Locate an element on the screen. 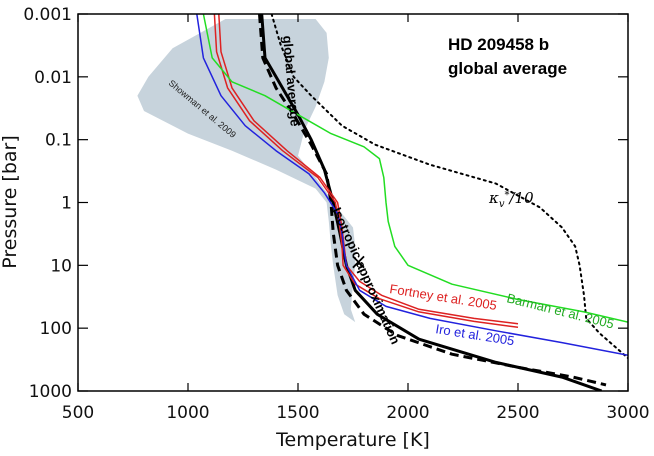 This screenshot has width=654, height=456. x-tick-label: 3000 is located at coordinates (627, 413).